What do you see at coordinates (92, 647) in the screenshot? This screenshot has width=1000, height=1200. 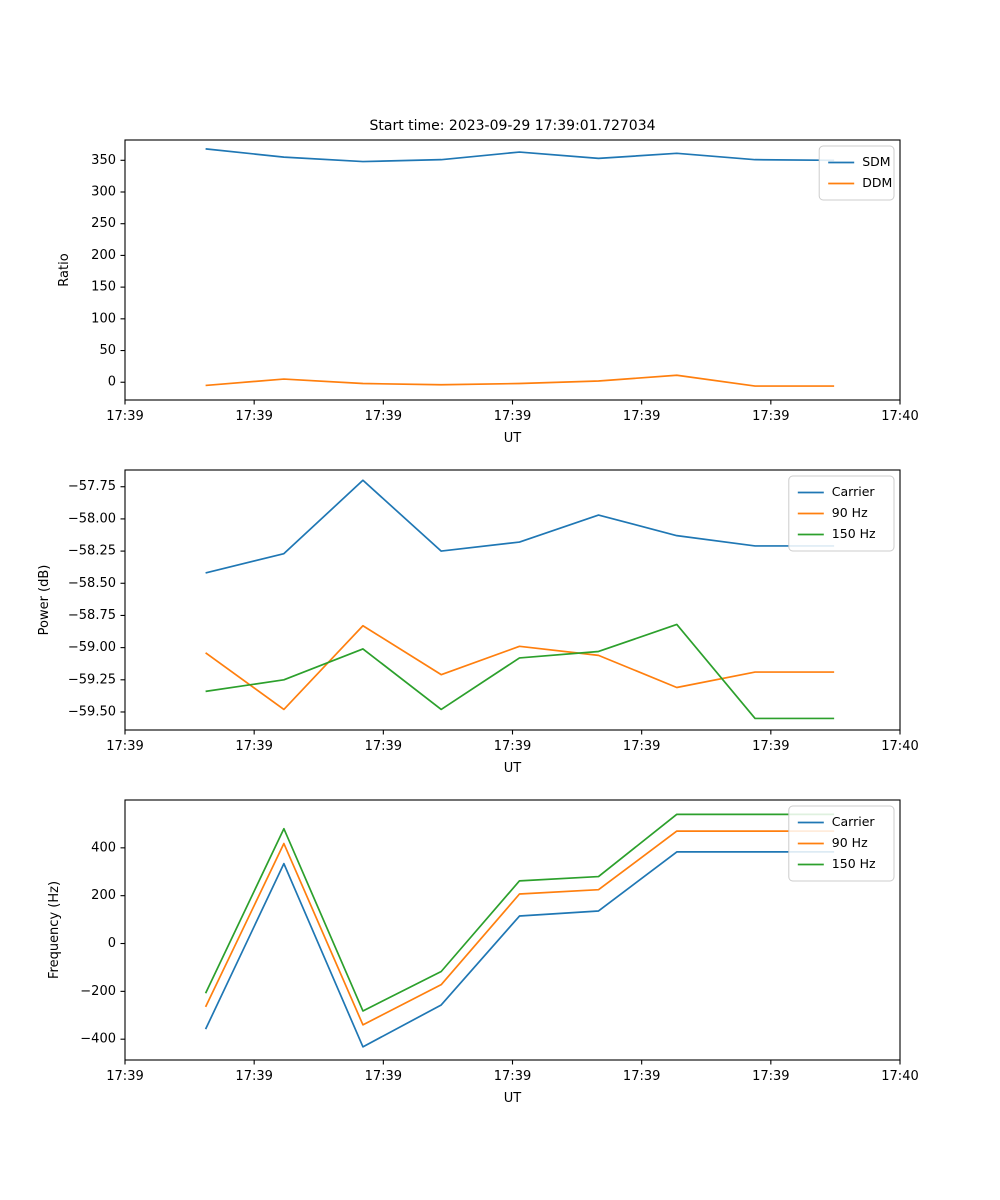 I see `y-tick-label: −59.00` at bounding box center [92, 647].